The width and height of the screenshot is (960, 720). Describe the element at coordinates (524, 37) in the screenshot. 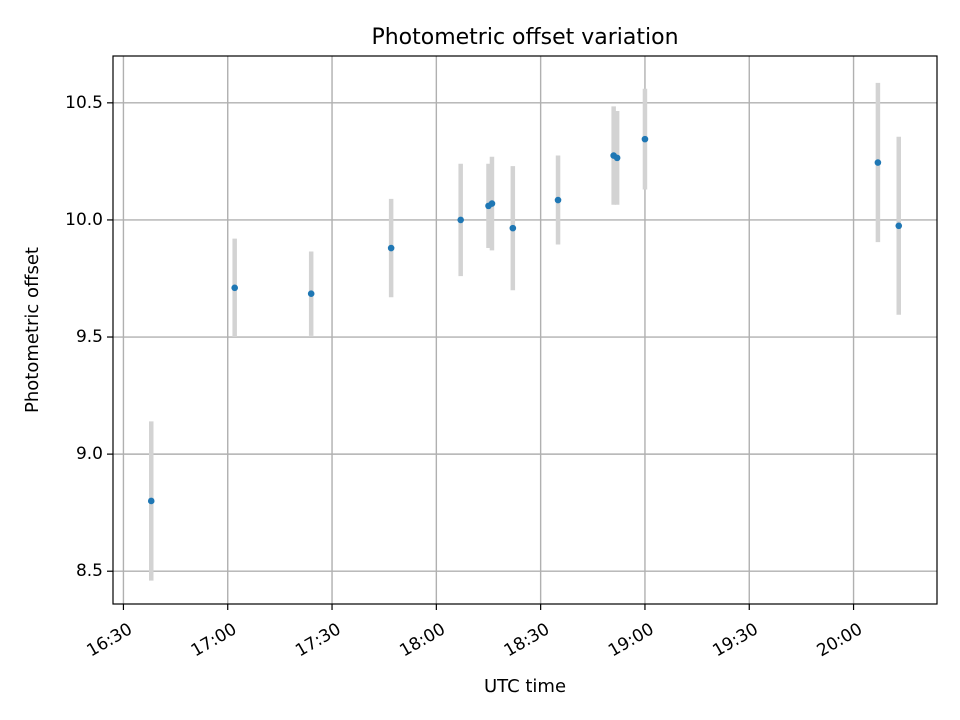

I see `chart-title: Photometric offset variation` at that location.